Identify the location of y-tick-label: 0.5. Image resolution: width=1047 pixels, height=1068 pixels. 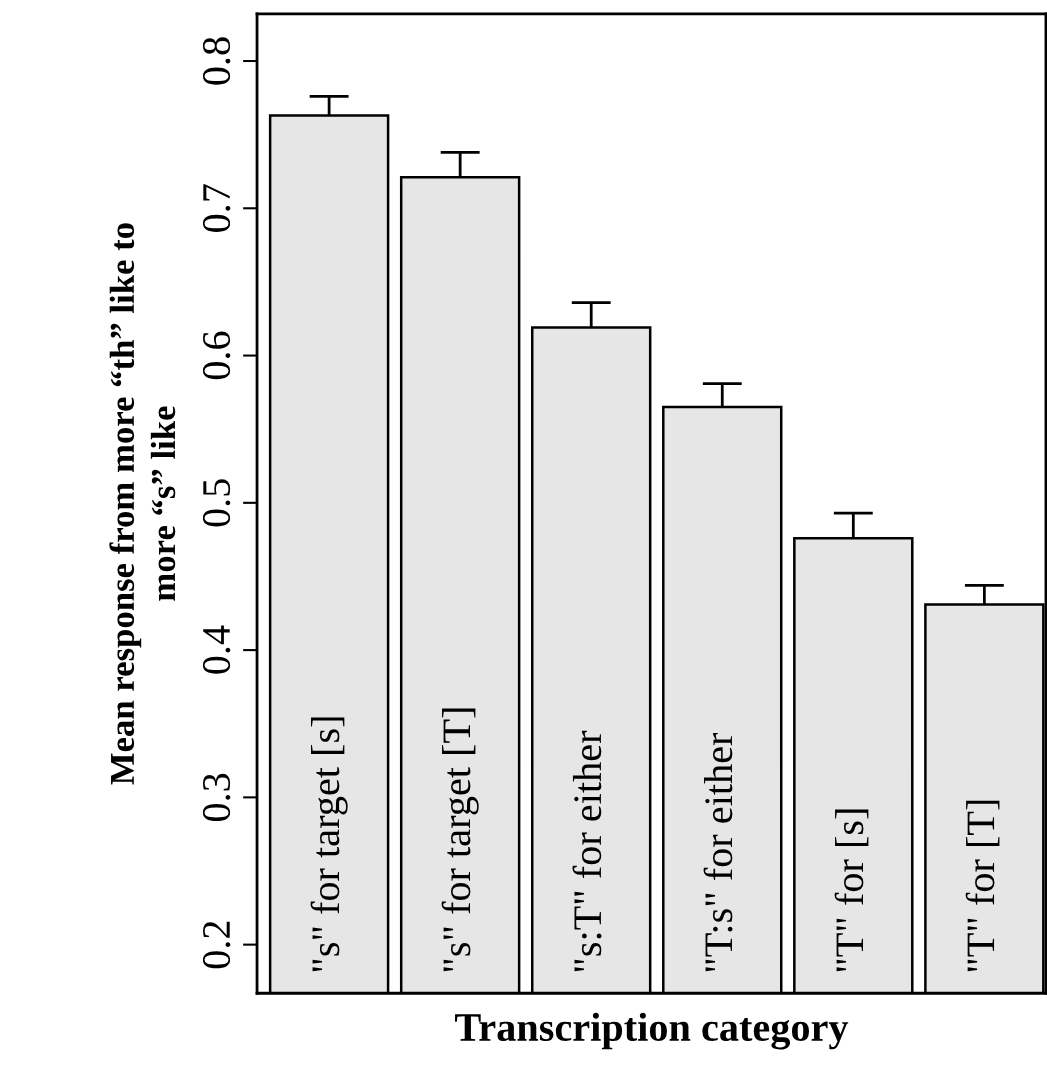
(216, 503).